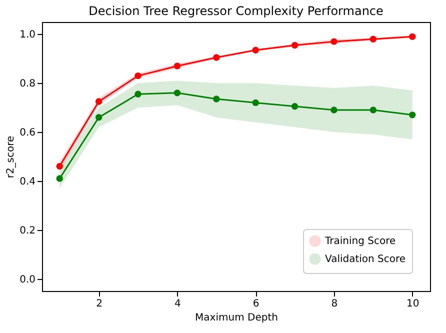 The width and height of the screenshot is (446, 333). Describe the element at coordinates (99, 304) in the screenshot. I see `x-tick-label: 2` at that location.